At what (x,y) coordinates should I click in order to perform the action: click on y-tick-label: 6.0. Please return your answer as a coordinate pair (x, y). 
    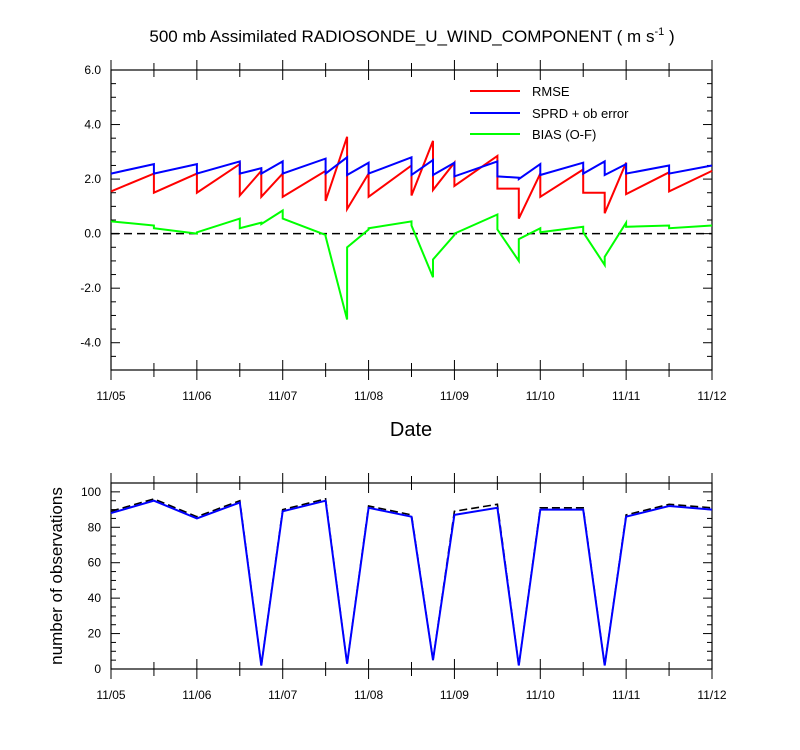
    Looking at the image, I should click on (92, 70).